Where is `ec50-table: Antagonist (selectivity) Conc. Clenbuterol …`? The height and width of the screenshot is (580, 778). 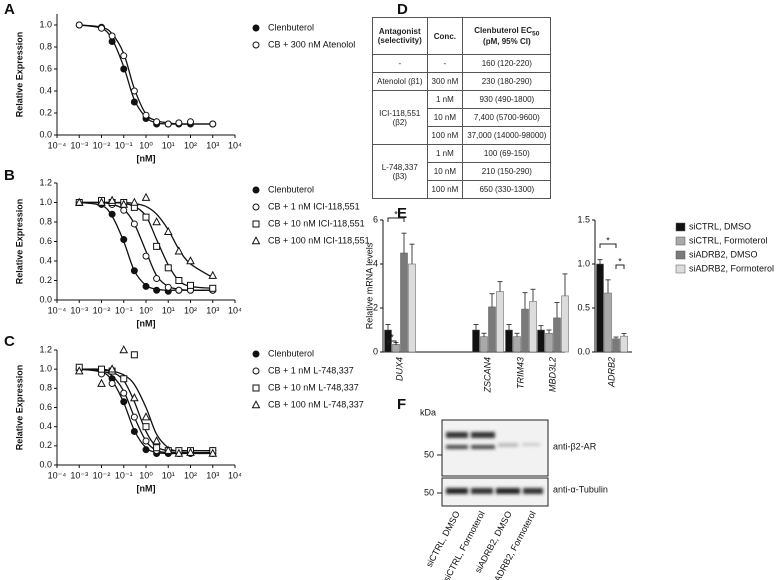 ec50-table: Antagonist (selectivity) Conc. Clenbuterol … is located at coordinates (462, 108).